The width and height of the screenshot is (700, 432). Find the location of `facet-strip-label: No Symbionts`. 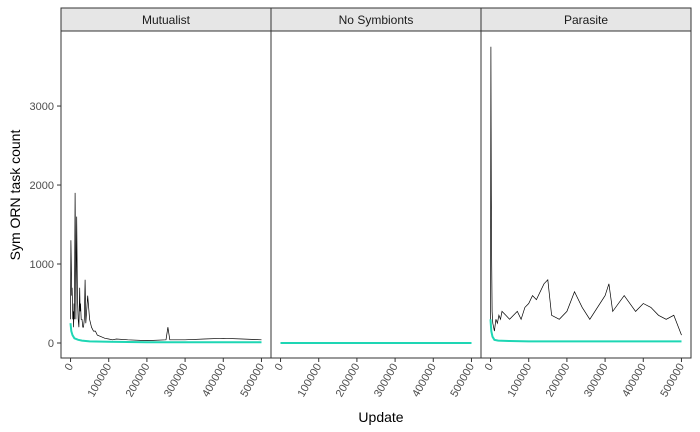

facet-strip-label: No Symbionts is located at coordinates (376, 20).